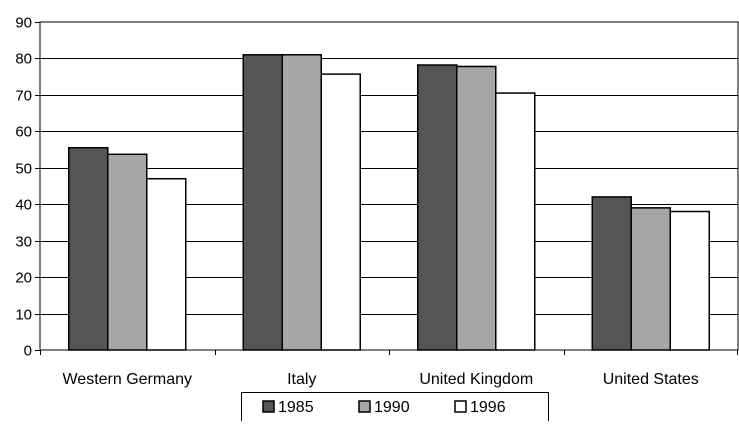 This screenshot has width=739, height=426. Describe the element at coordinates (23, 96) in the screenshot. I see `y-tick-label: 70` at that location.